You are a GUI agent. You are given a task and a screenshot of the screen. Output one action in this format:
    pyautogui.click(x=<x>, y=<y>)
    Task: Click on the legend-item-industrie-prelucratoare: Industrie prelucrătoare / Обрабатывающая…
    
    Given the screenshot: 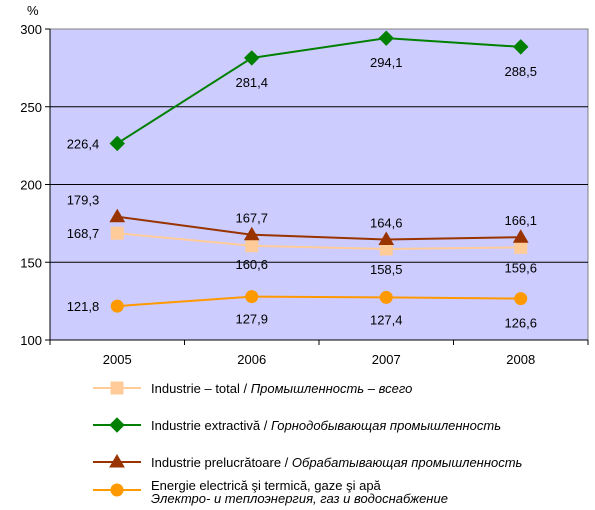 What is the action you would take?
    pyautogui.click(x=308, y=462)
    